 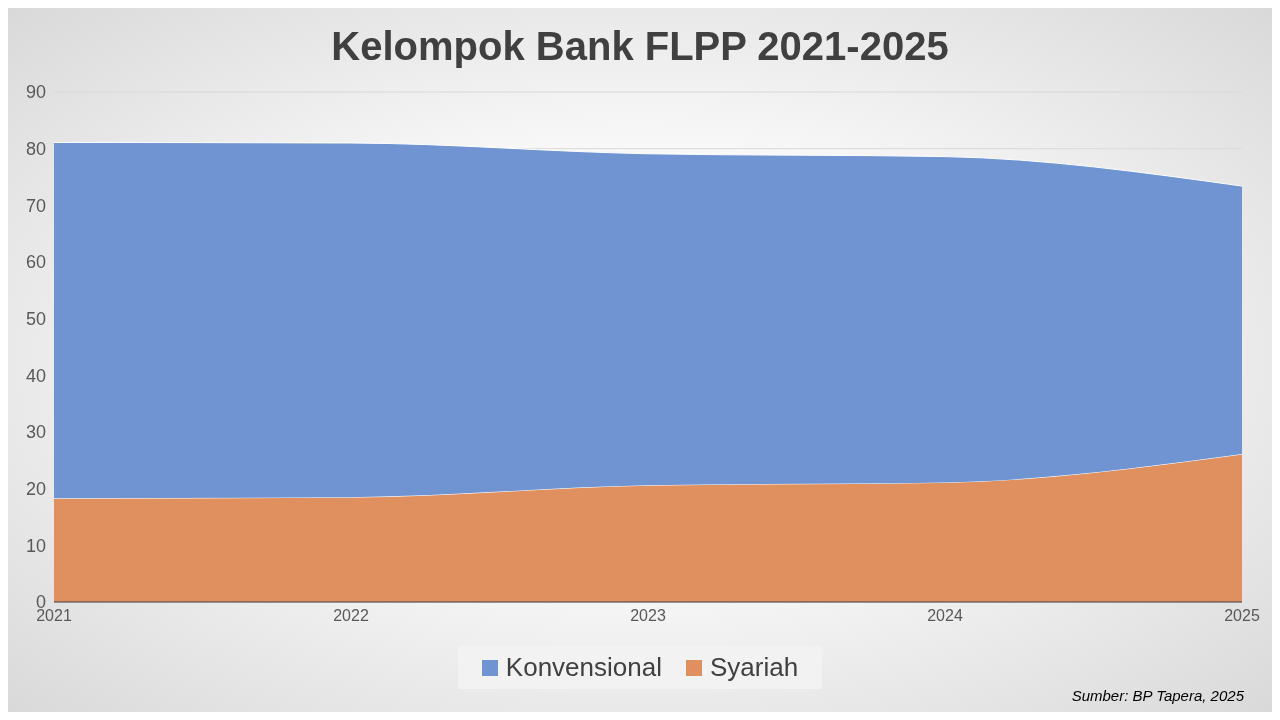 I want to click on y-tick-label: 40, so click(x=35, y=375).